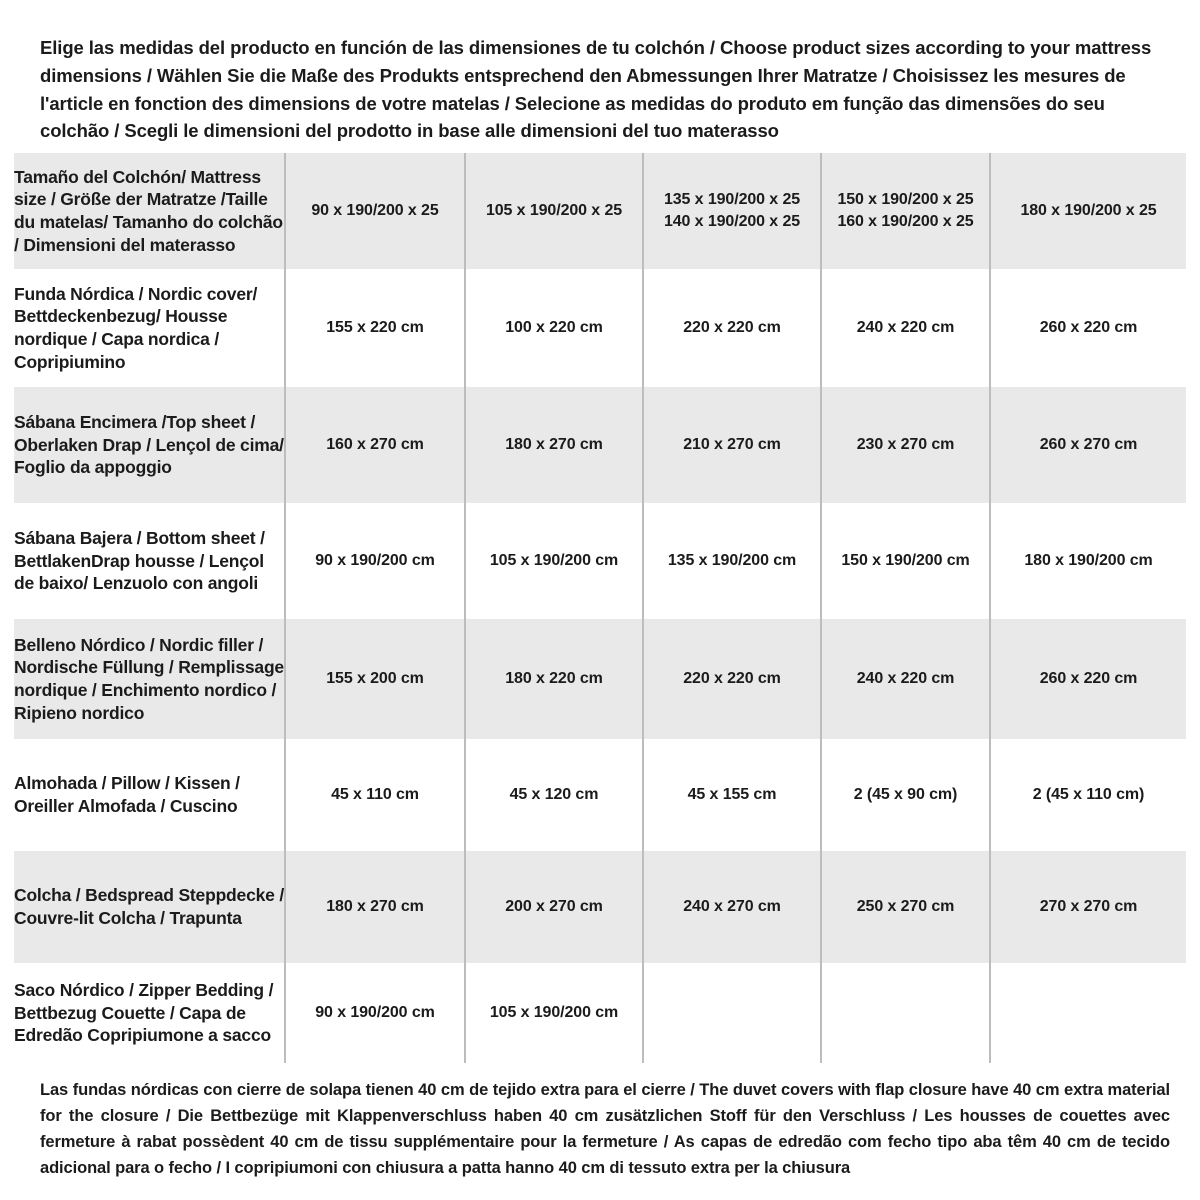 The height and width of the screenshot is (1200, 1200). Describe the element at coordinates (905, 221) in the screenshot. I see `header-cell-col4-line2: 160 x 190/200 x 25` at that location.